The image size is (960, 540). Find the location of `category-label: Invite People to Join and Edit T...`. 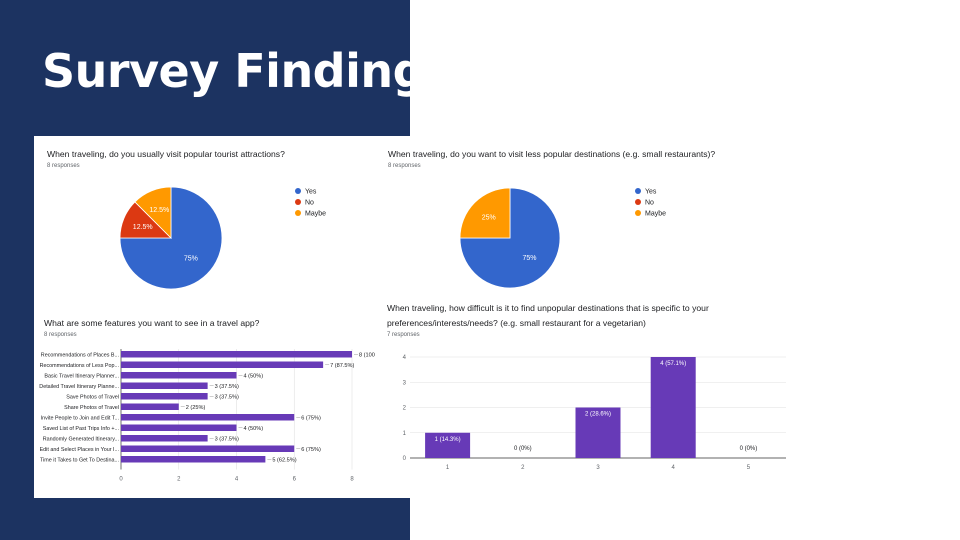

category-label: Invite People to Join and Edit T... is located at coordinates (80, 419).